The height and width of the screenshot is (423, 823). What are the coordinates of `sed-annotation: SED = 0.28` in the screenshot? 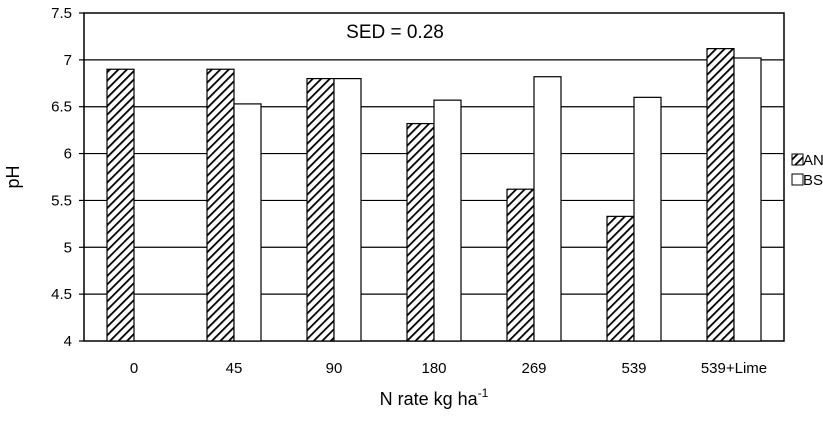 It's located at (395, 32).